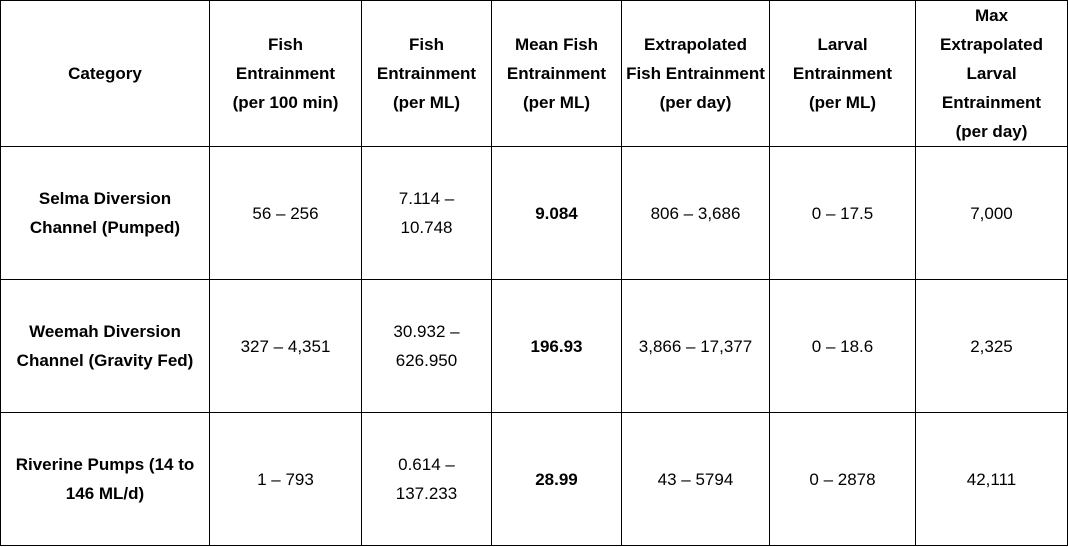 This screenshot has height=547, width=1068. I want to click on cell-larval-per-ml: 0 – 2878, so click(842, 479).